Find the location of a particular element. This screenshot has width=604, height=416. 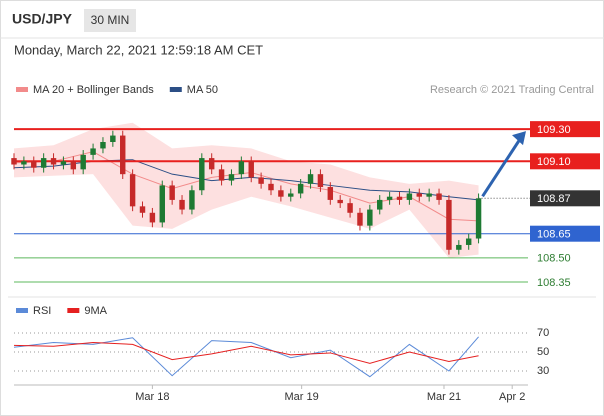

x-tick-label: Mar 19 is located at coordinates (302, 397).